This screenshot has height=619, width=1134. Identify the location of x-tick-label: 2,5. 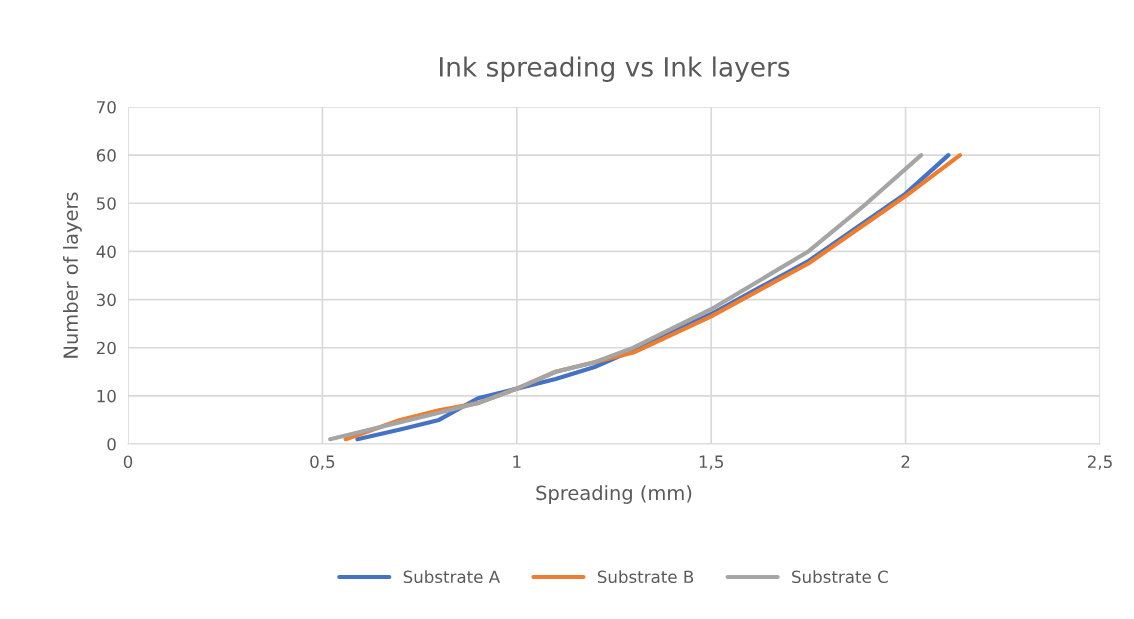
(1099, 462).